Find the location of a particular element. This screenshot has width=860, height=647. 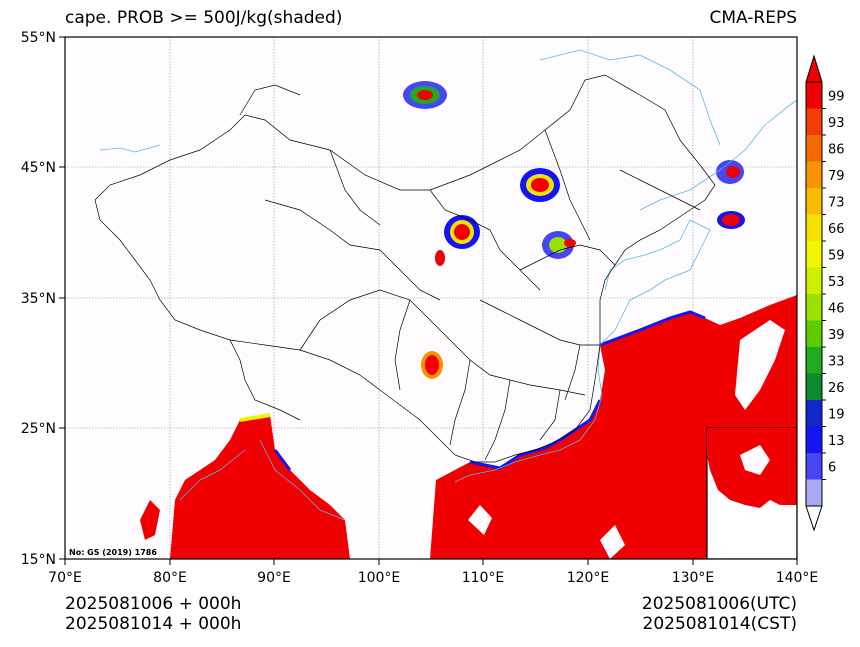

lon-label: 130°E is located at coordinates (693, 578).